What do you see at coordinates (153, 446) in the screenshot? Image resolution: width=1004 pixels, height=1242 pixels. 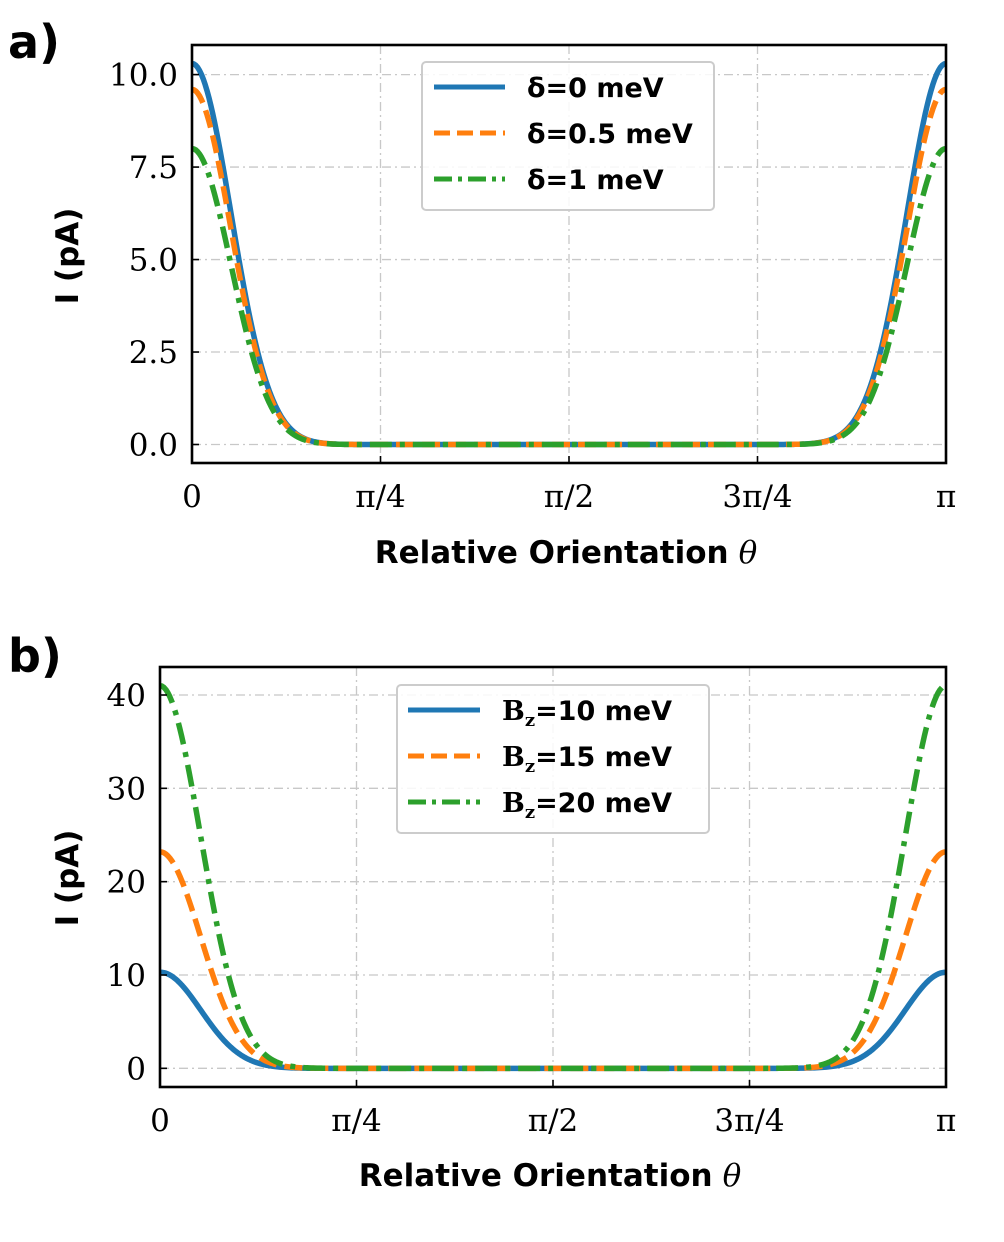 I see `y-tick-label: 0.0` at bounding box center [153, 446].